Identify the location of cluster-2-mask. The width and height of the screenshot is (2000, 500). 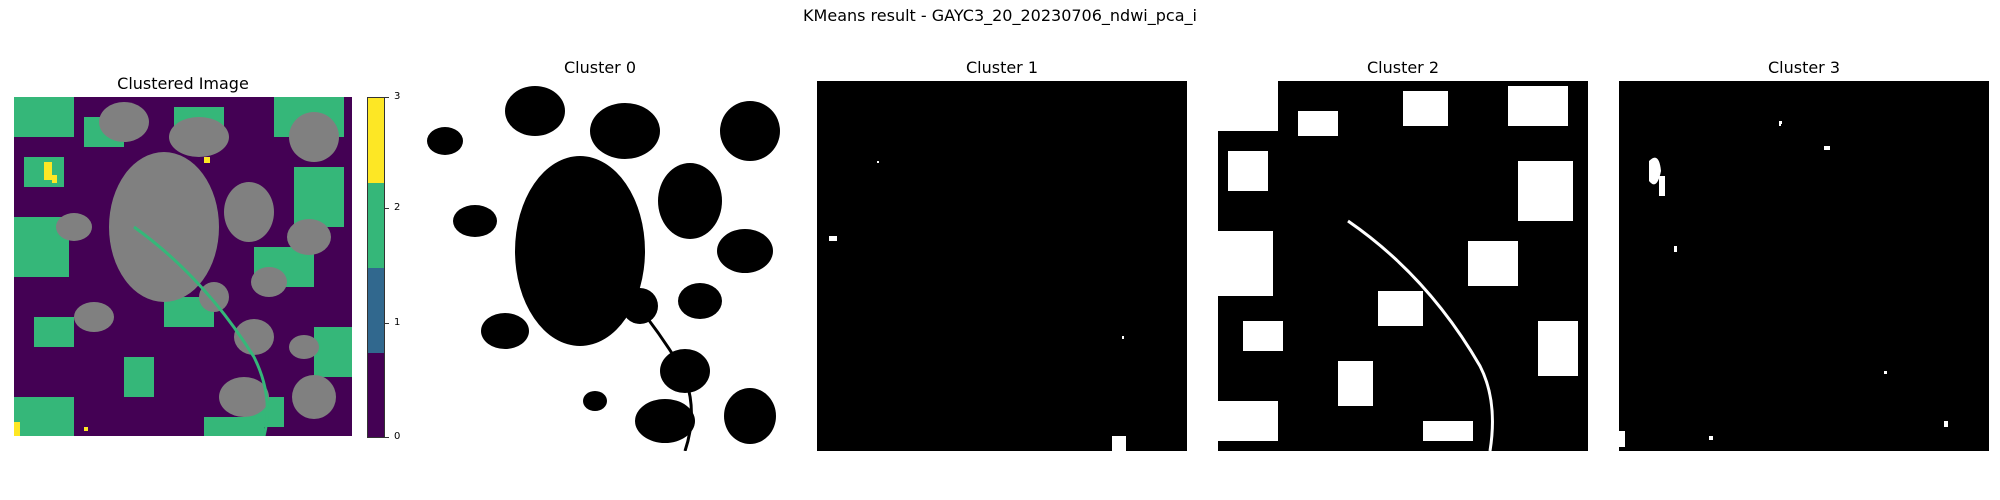
(1403, 266).